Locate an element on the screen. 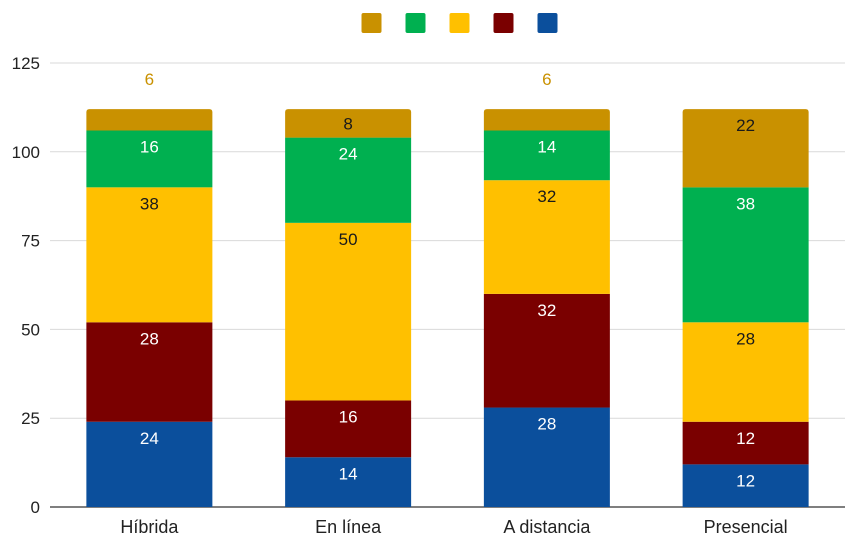 The height and width of the screenshot is (538, 857). x-category-label: En línea is located at coordinates (348, 527).